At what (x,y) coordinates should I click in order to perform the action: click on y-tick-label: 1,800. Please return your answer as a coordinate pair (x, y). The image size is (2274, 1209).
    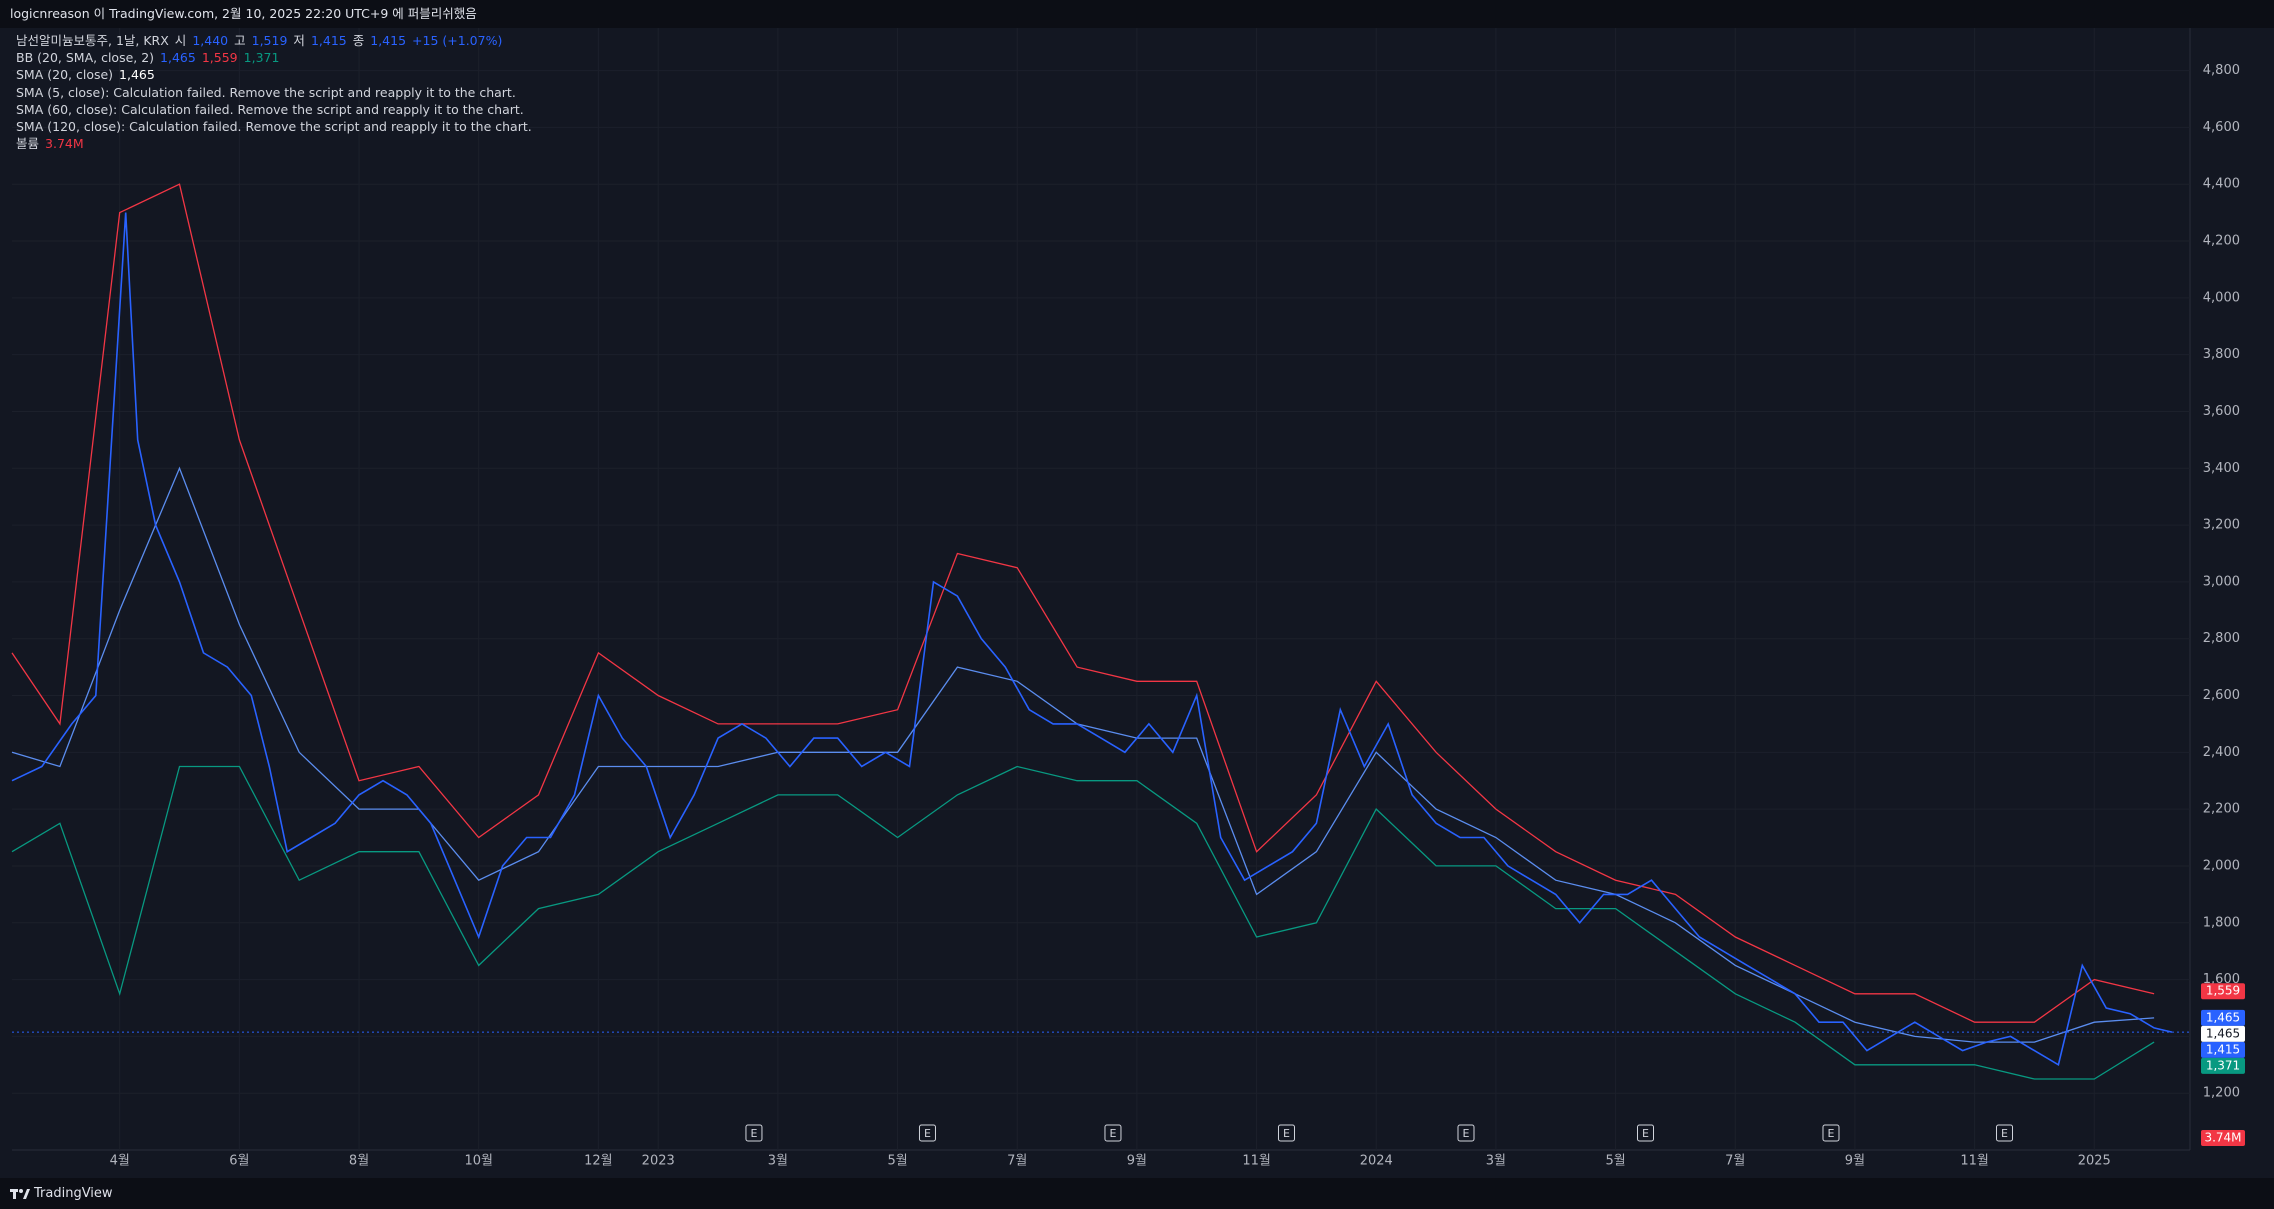
    Looking at the image, I should click on (2221, 922).